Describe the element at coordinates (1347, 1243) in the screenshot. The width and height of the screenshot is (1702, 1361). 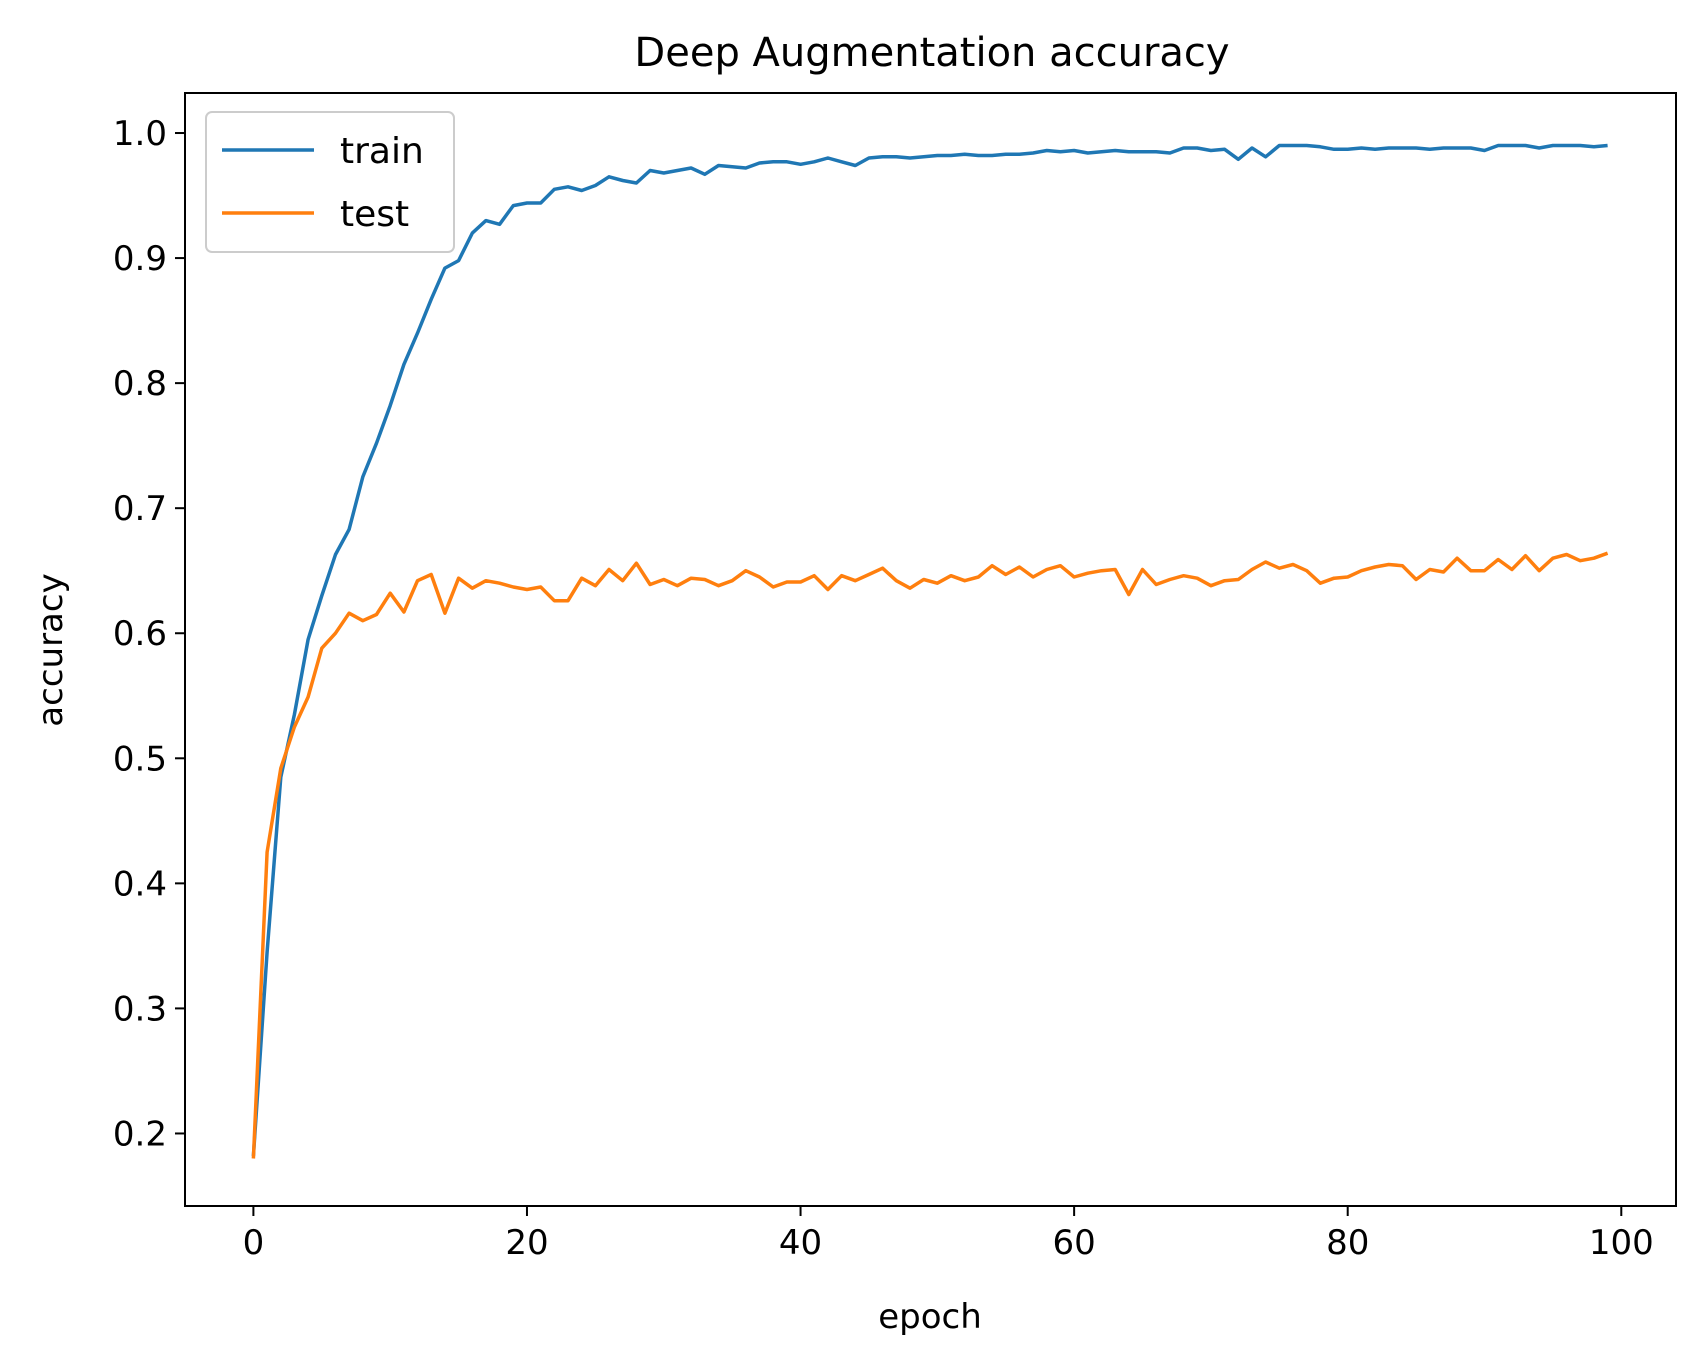
I see `x-tick-label: 80` at that location.